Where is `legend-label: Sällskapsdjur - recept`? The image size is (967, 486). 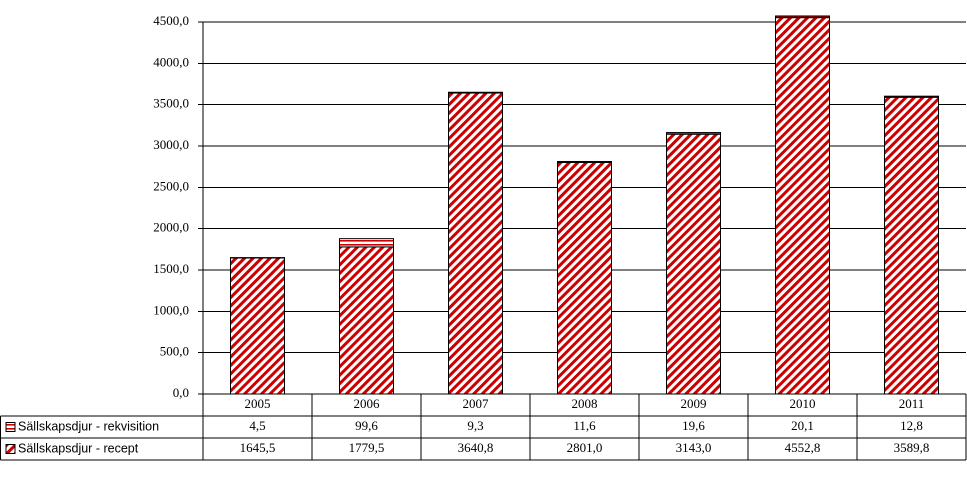 legend-label: Sällskapsdjur - recept is located at coordinates (78, 448).